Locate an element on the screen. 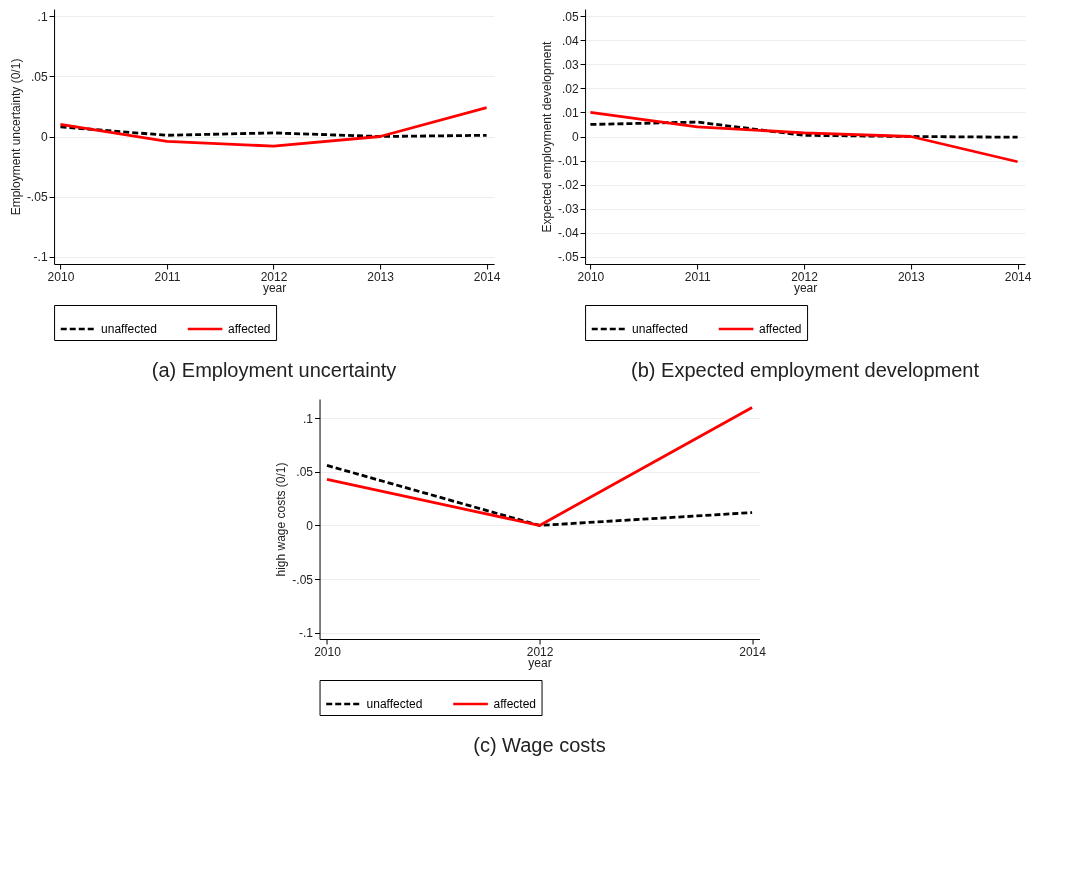 This screenshot has width=1074, height=894. y-axis-title: high wage costs (0/1) is located at coordinates (281, 519).